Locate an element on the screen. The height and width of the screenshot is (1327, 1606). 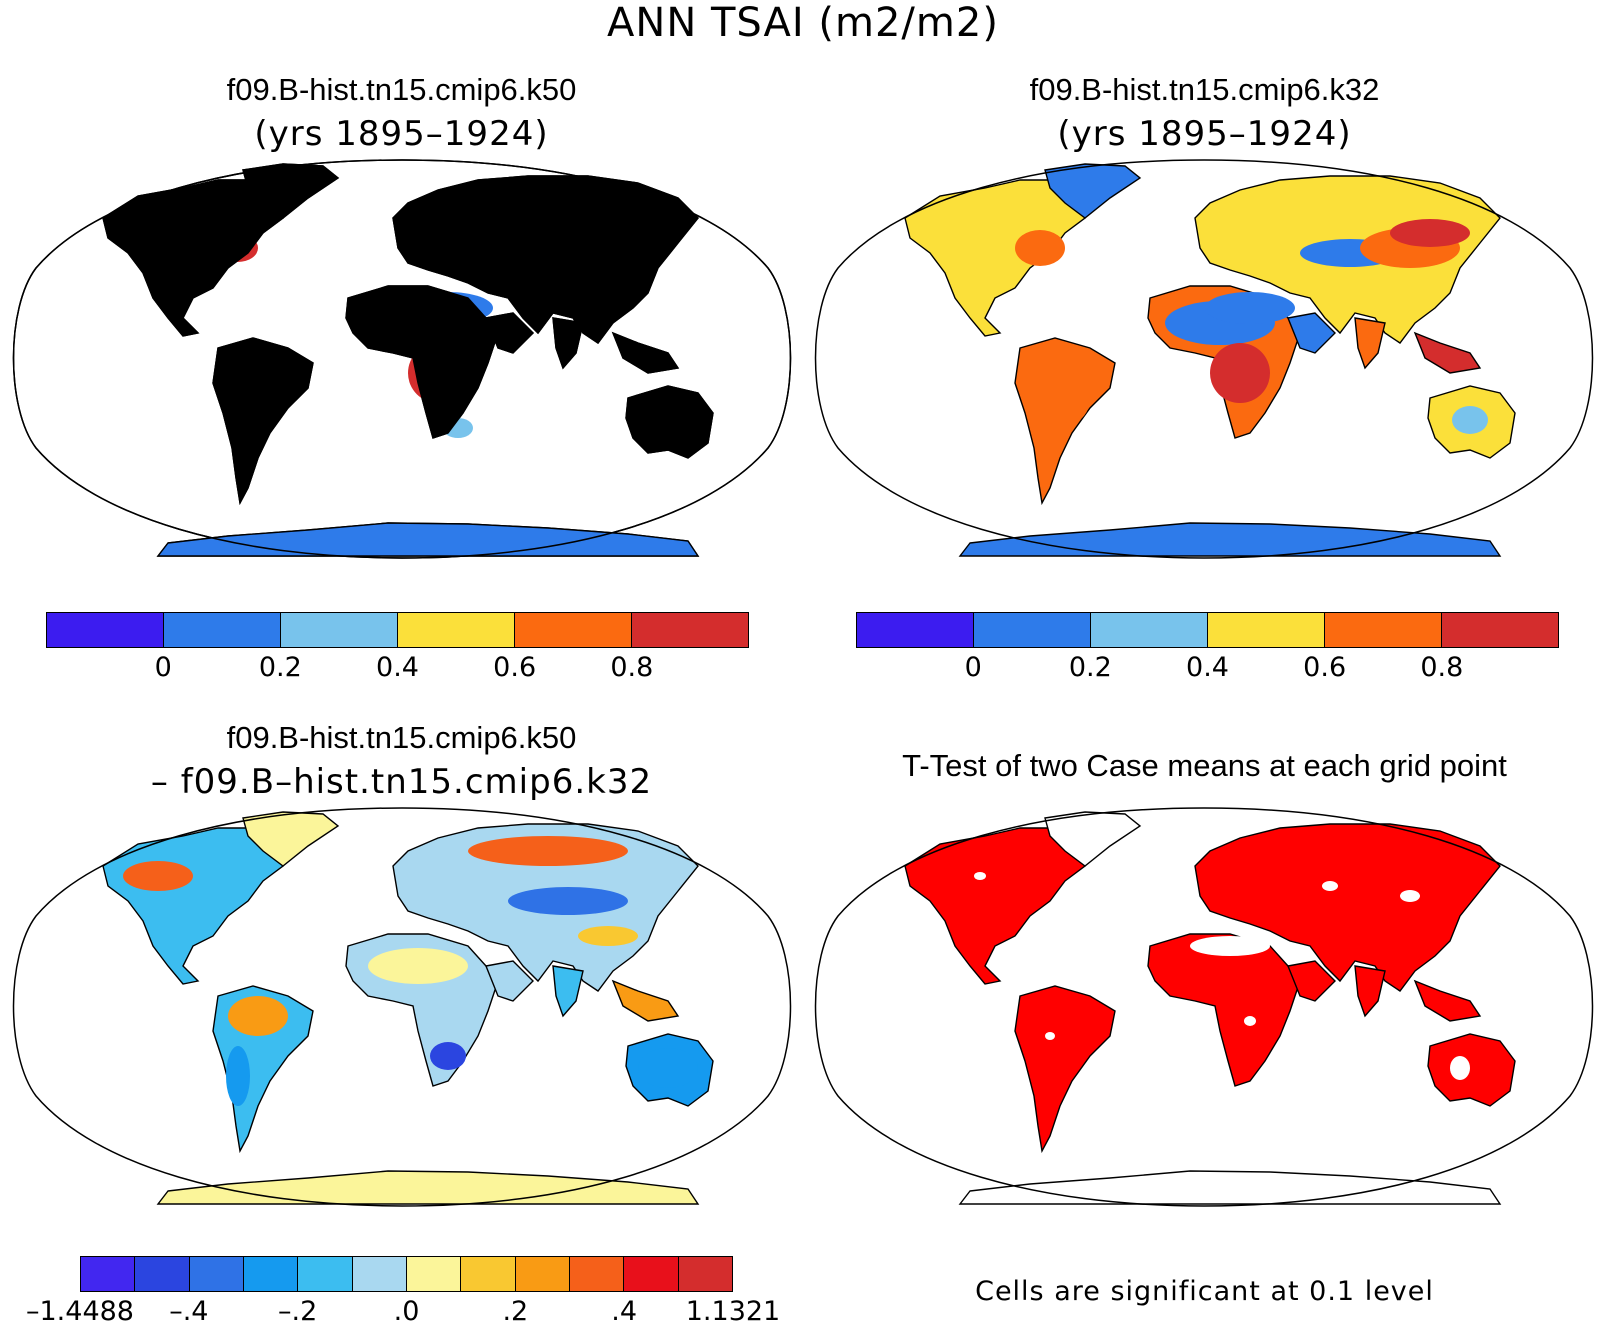
k50-outline-india is located at coordinates (568, 343).